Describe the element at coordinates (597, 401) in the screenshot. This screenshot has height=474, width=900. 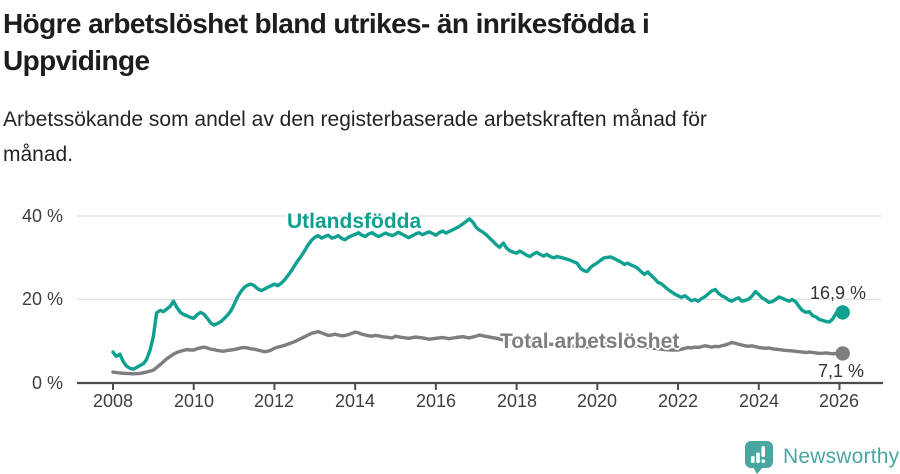
I see `x-tick-label-2020: 2020` at that location.